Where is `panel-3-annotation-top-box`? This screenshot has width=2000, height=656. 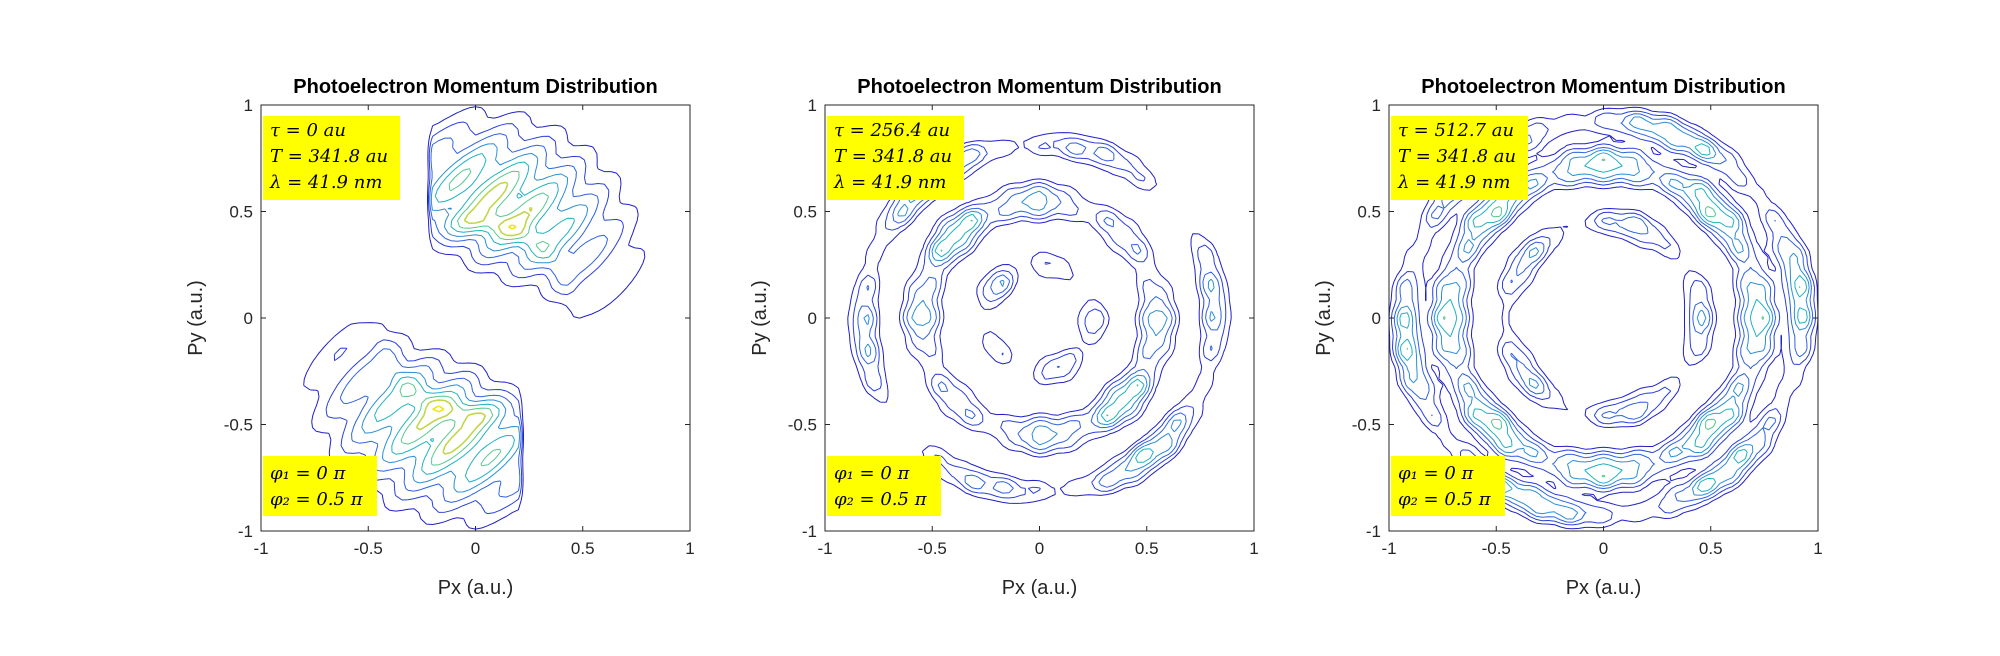 panel-3-annotation-top-box is located at coordinates (1459, 158).